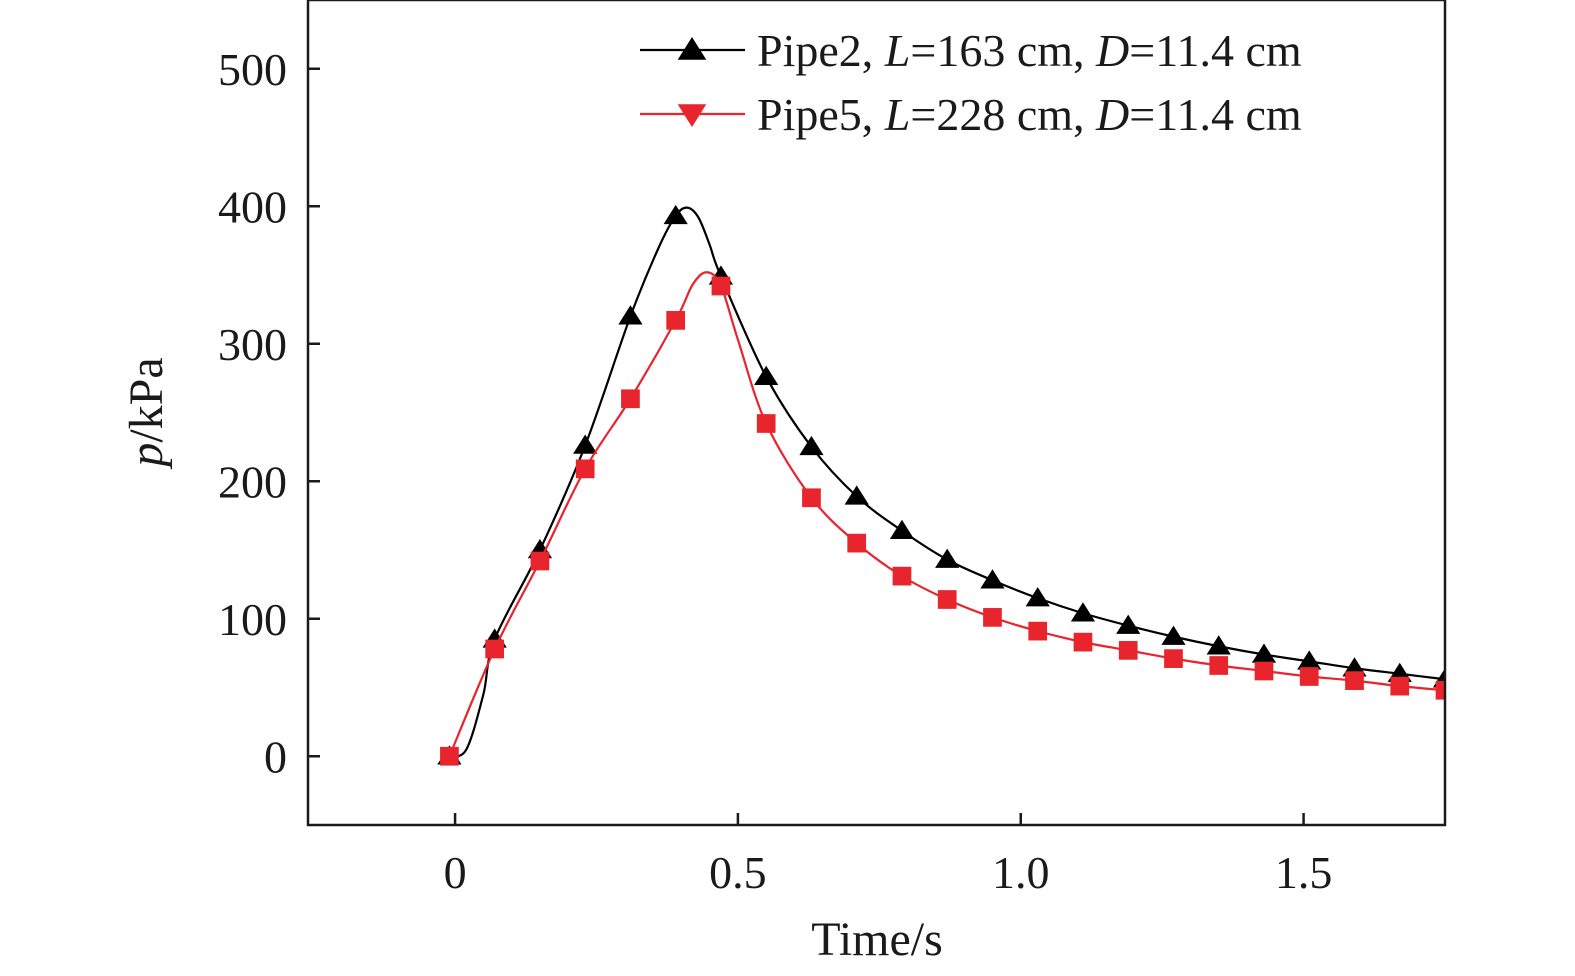 This screenshot has width=1575, height=976. I want to click on x-tick-label: 1.0, so click(1021, 872).